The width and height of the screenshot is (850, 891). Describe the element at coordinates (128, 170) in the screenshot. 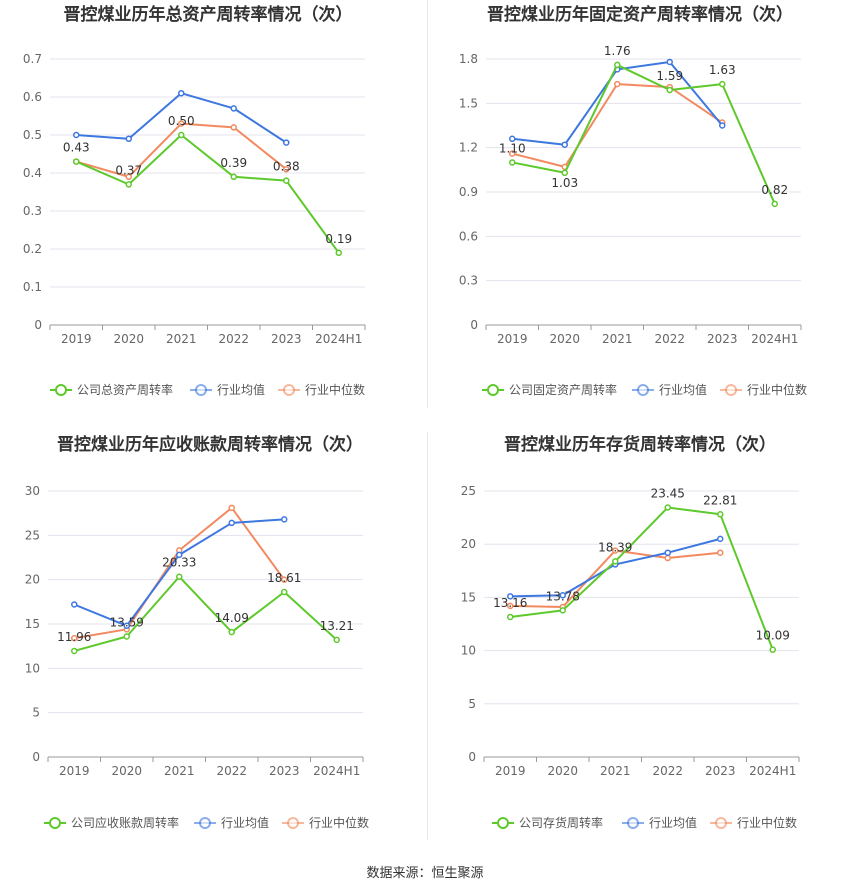

I see `data-label: 0.37` at that location.